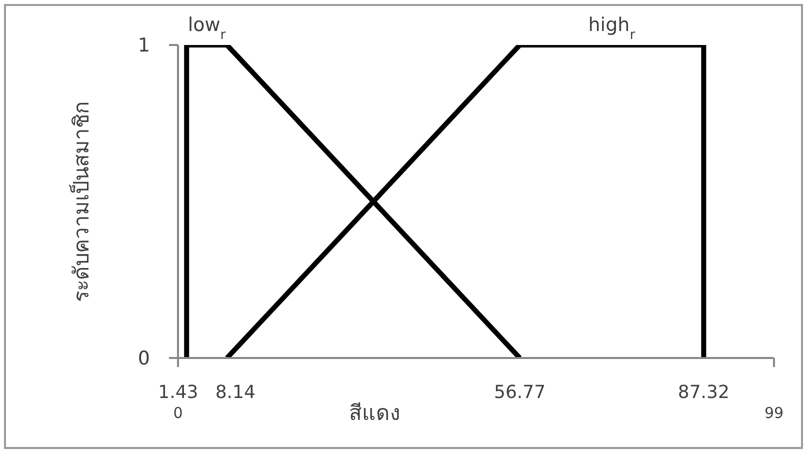 This screenshot has width=807, height=453. Describe the element at coordinates (80, 201) in the screenshot. I see `y-axis-title: ระดับความเป็นสมาชิก` at that location.